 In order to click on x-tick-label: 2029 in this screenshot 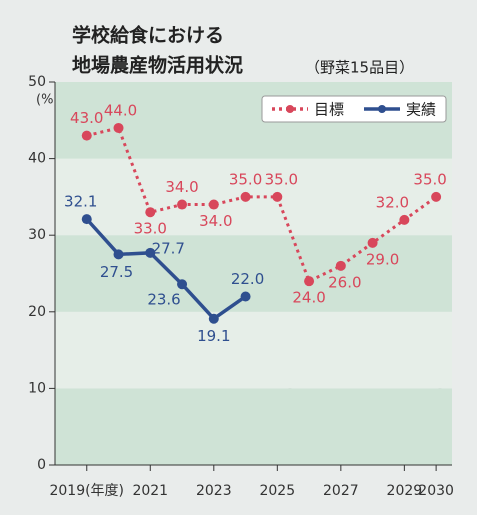, I will do `click(405, 491)`.